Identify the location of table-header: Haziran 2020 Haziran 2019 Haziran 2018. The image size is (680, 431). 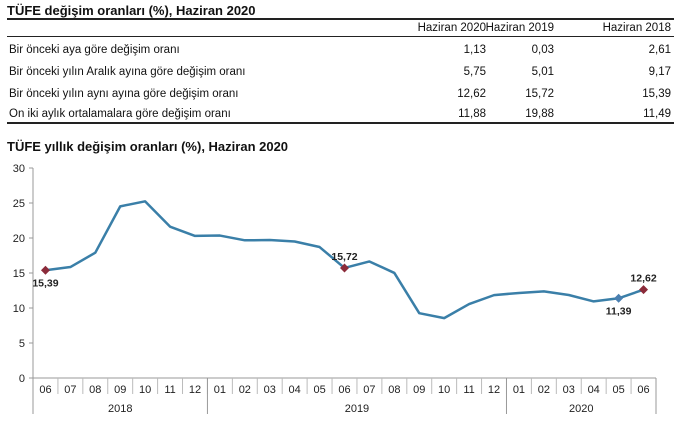
(340, 31).